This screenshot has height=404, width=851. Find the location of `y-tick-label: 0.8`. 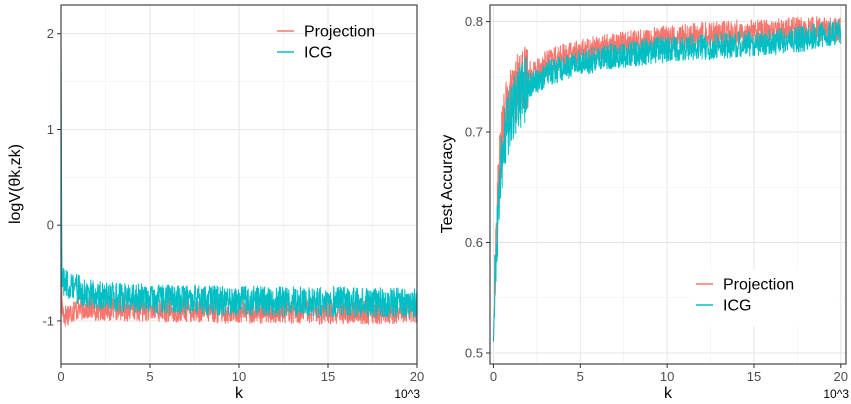

y-tick-label: 0.8 is located at coordinates (474, 21).